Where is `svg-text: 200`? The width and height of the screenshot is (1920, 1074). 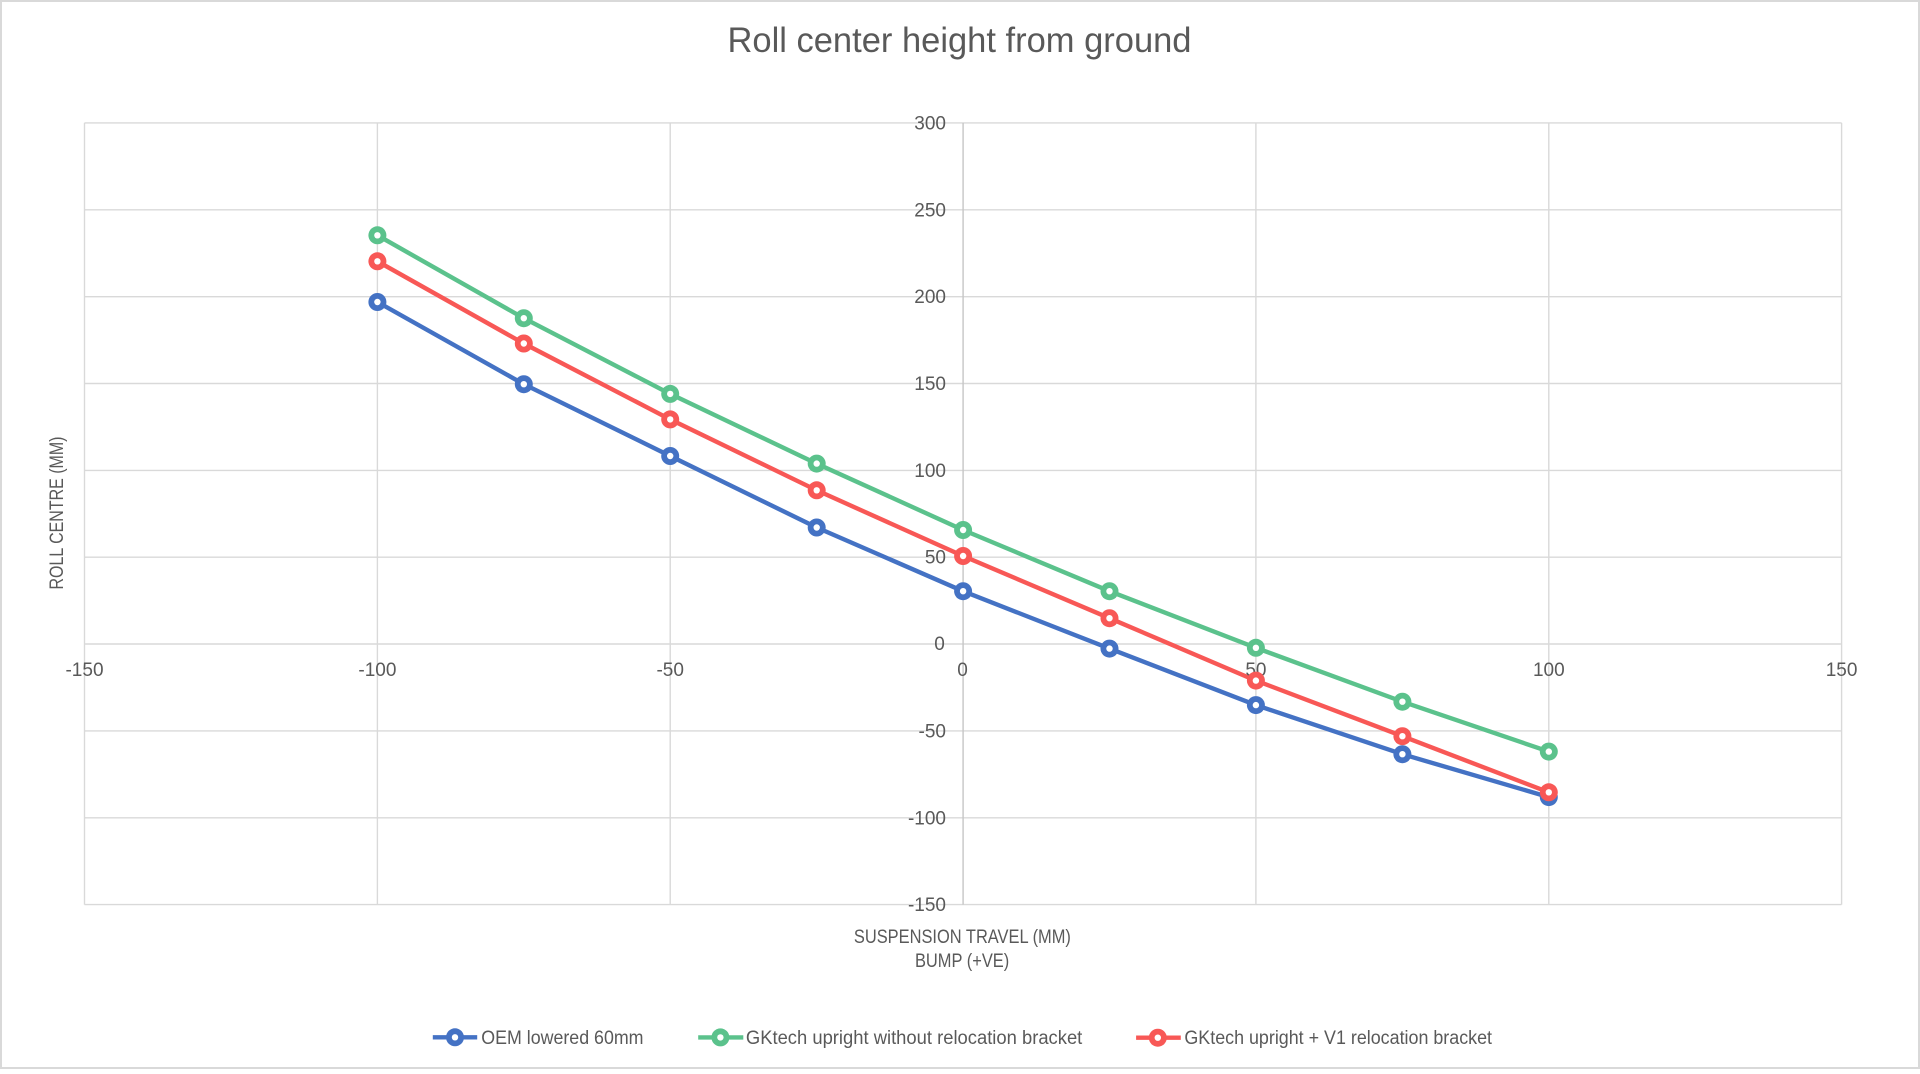 svg-text: 200 is located at coordinates (930, 297).